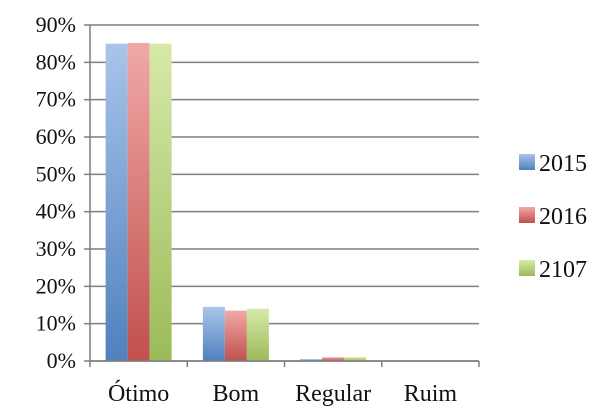 This screenshot has height=409, width=600. I want to click on y-tick-label: 30%, so click(56, 248).